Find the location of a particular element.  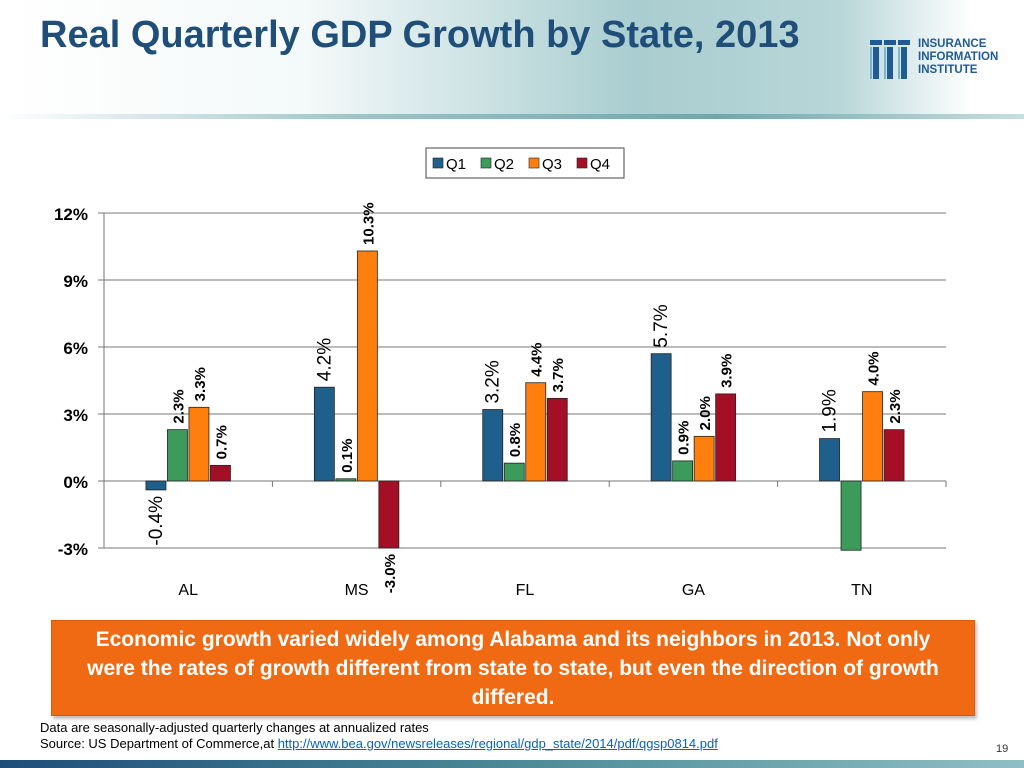

iii-logo-text: INSURANCE INFORMATION INSTITUTE is located at coordinates (958, 57).